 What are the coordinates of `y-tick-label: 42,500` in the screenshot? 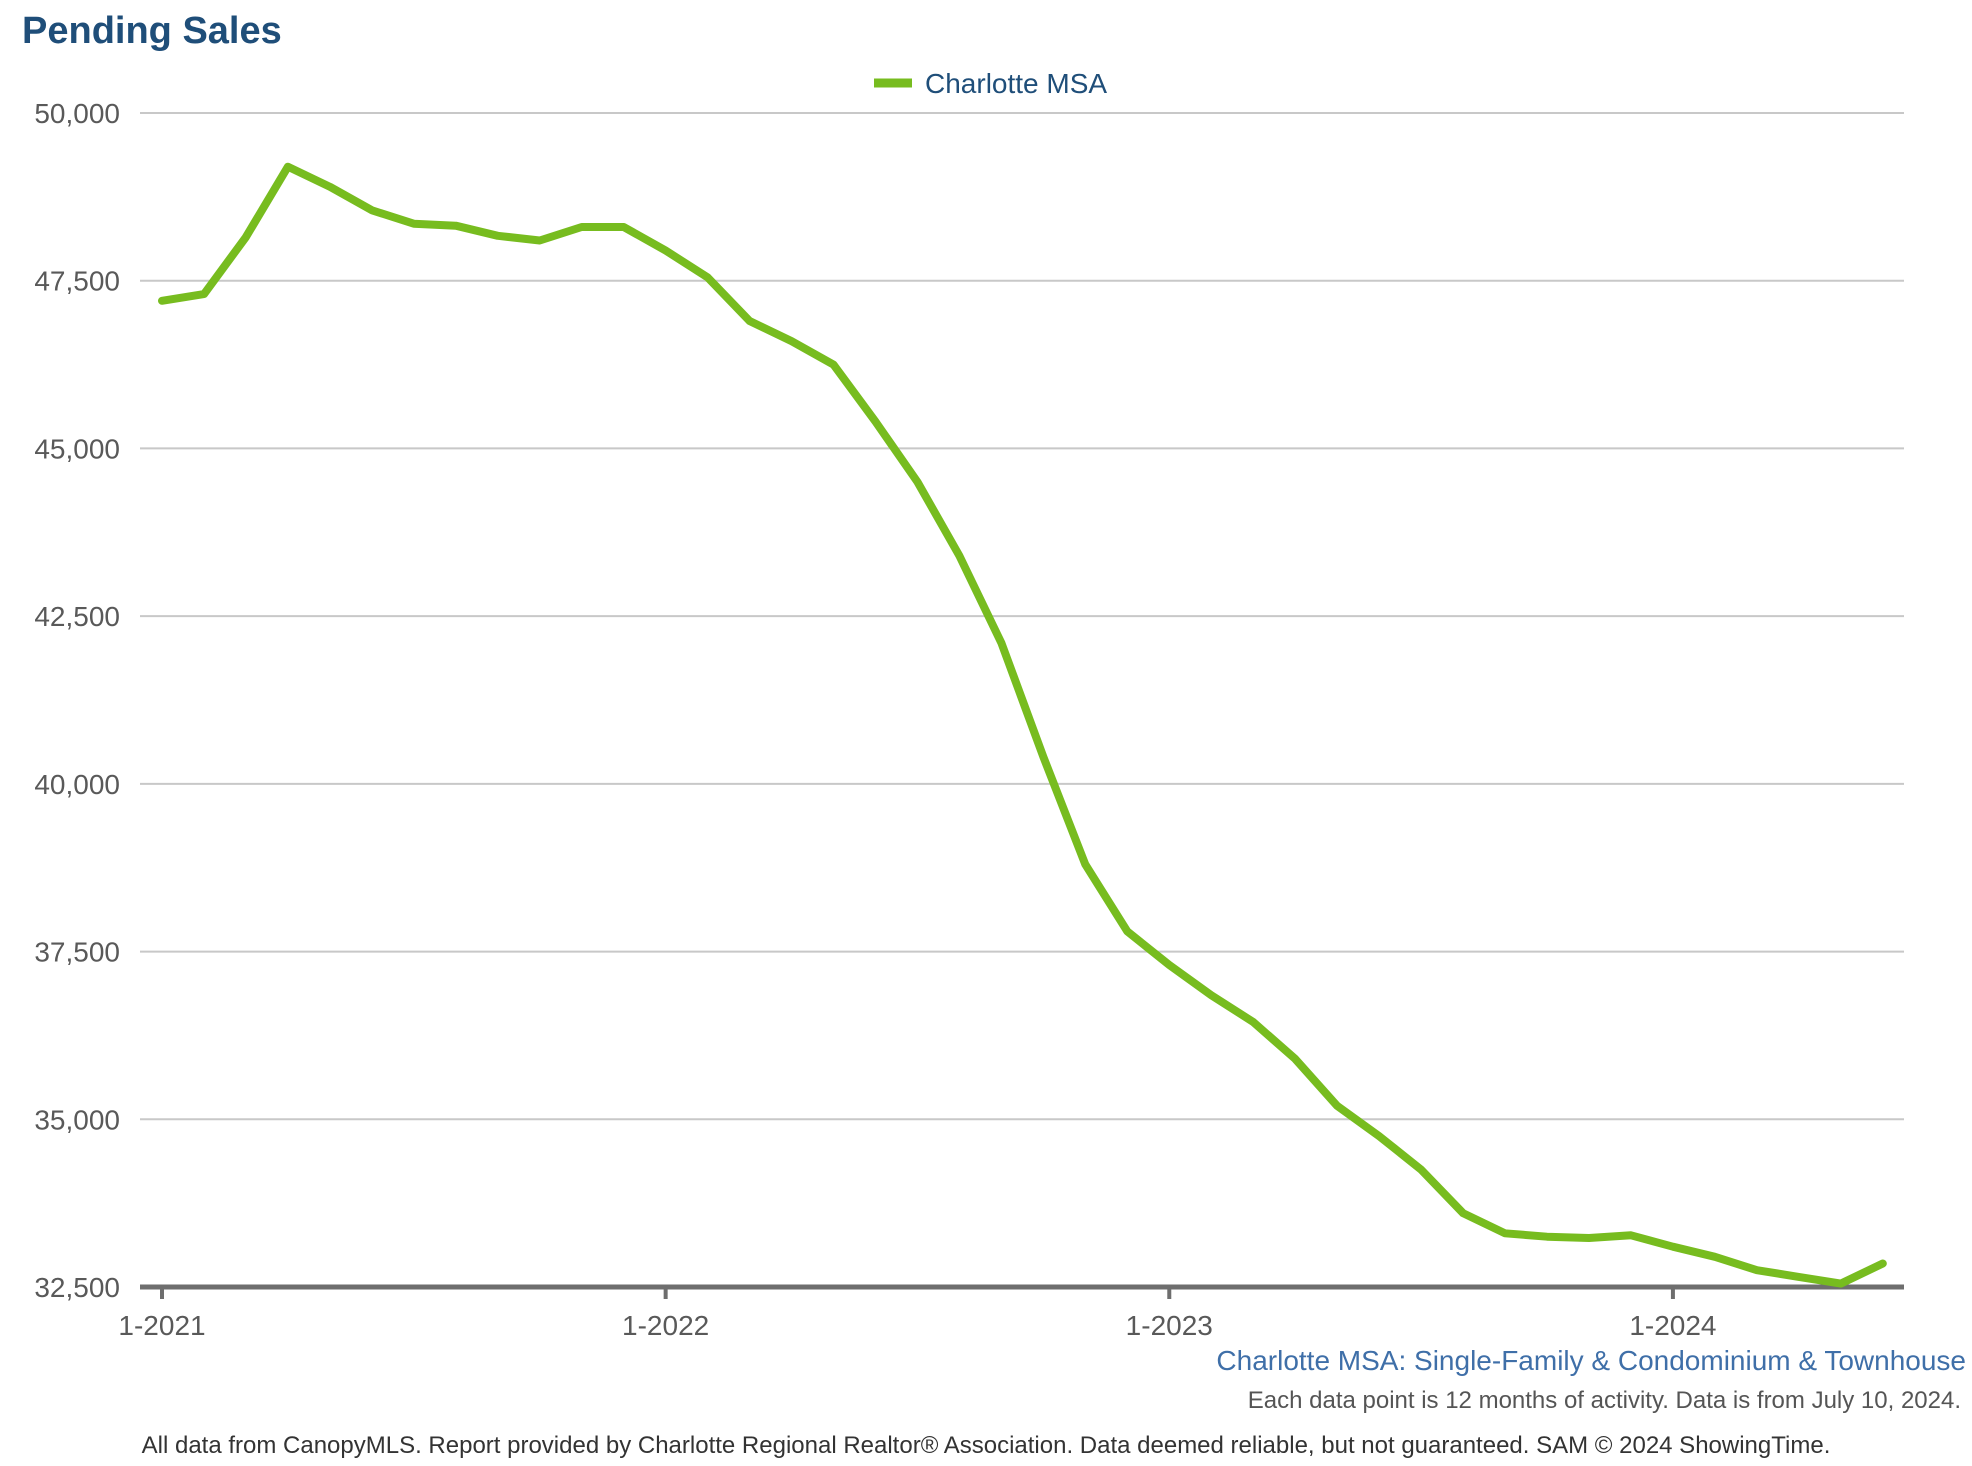 It's located at (77, 616).